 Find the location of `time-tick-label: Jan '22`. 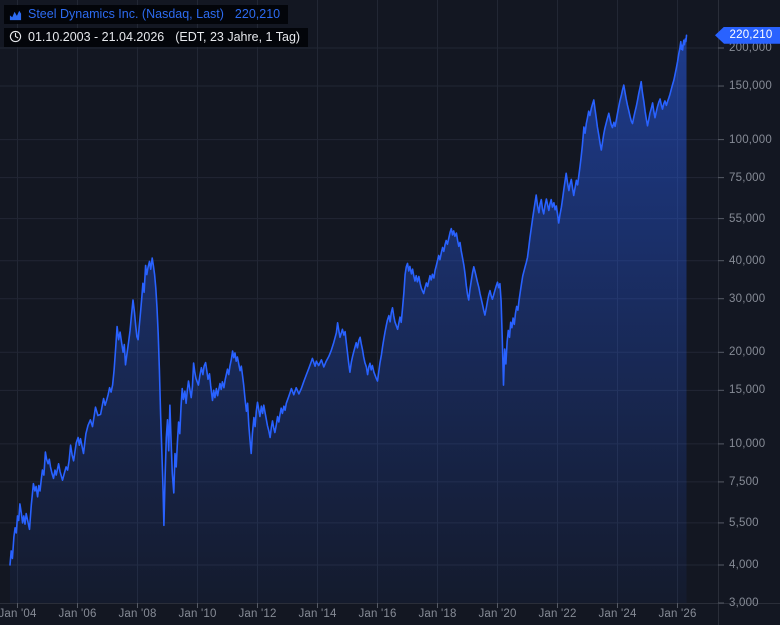

time-tick-label: Jan '22 is located at coordinates (557, 614).